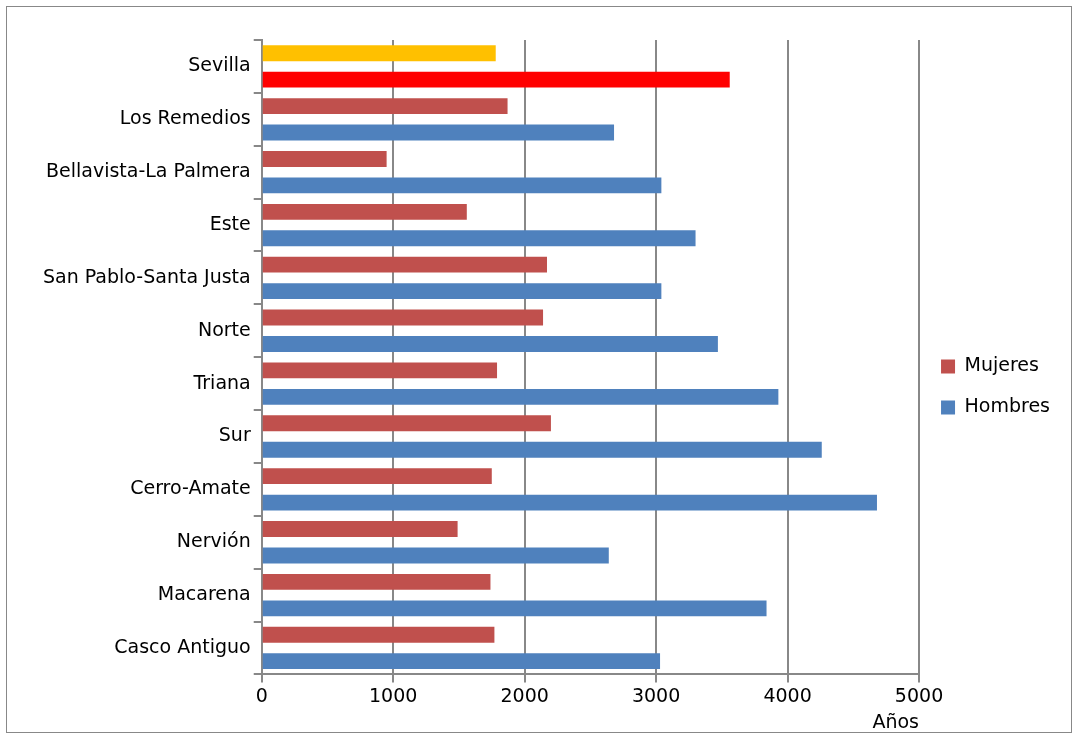 The height and width of the screenshot is (739, 1080). Describe the element at coordinates (787, 694) in the screenshot. I see `x-tick-label: 4000` at that location.